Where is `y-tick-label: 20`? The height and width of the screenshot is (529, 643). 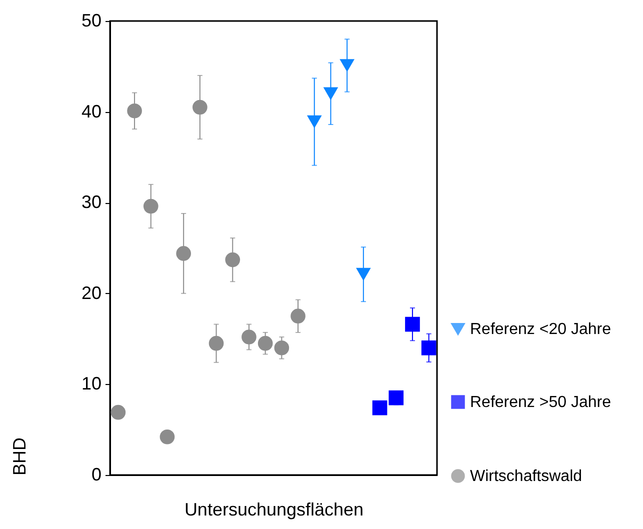 y-tick-label: 20 is located at coordinates (91, 292).